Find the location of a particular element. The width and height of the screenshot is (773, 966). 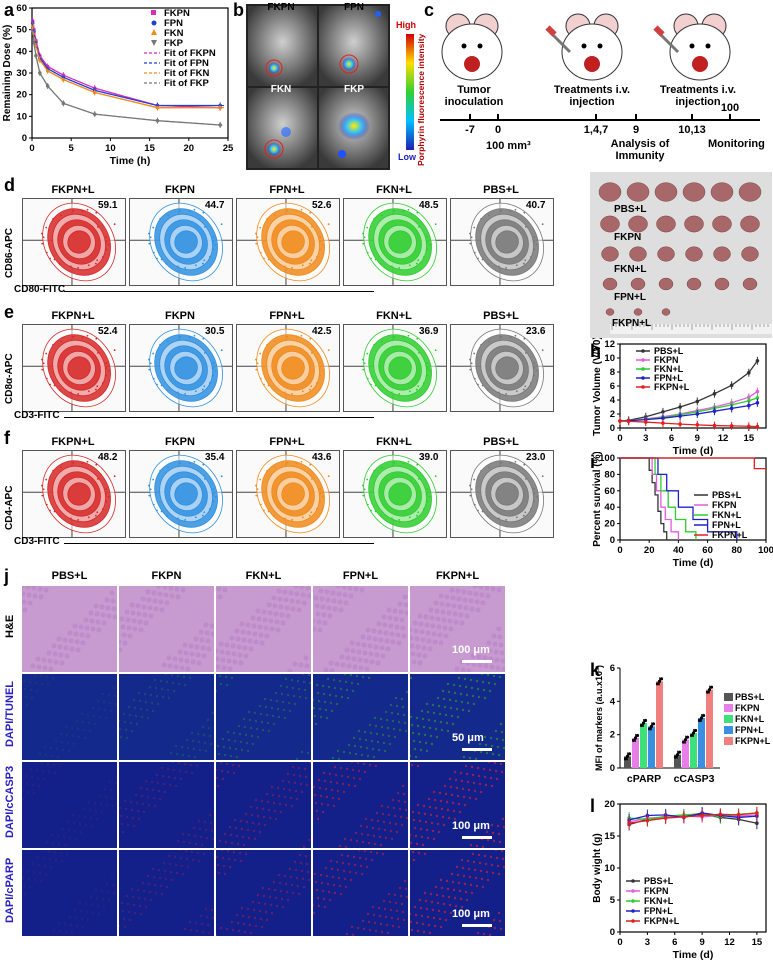

flow-title-e-4: PBS+L is located at coordinates (501, 316).